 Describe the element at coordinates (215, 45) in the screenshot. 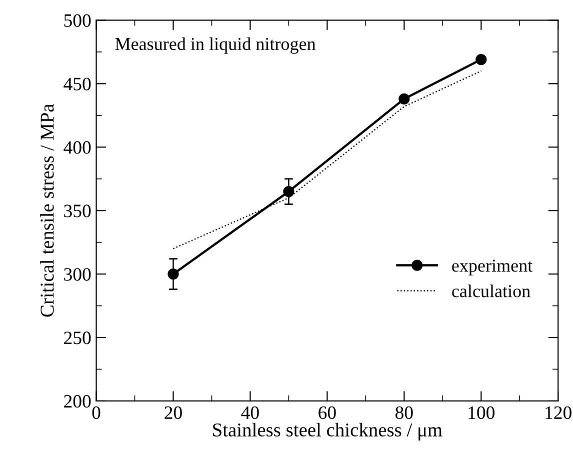

I see `annotation: Measured in liquid nitrogen` at that location.